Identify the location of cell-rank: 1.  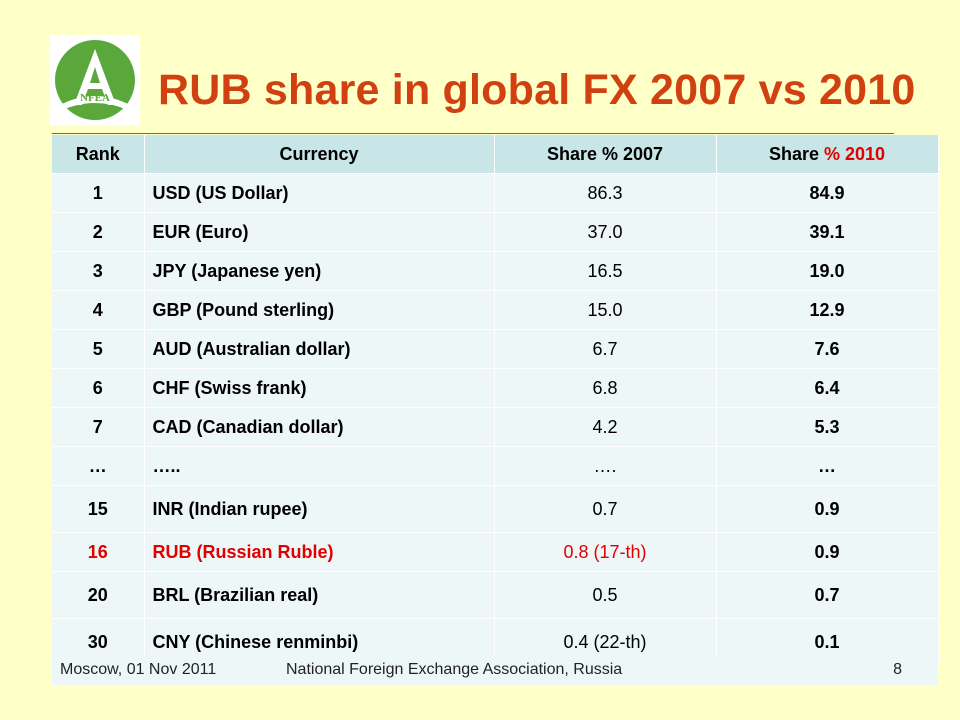
(98, 193).